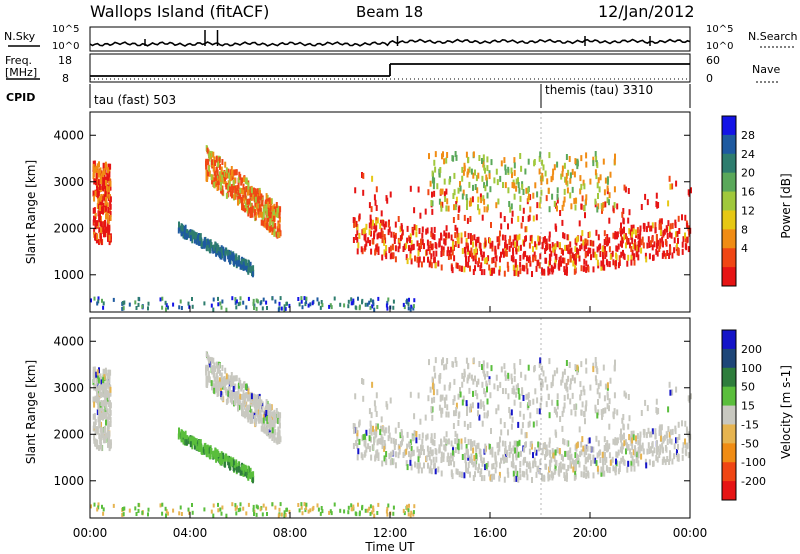 The width and height of the screenshot is (800, 554). Describe the element at coordinates (750, 424) in the screenshot. I see `colorbar-tick-label: -15` at that location.